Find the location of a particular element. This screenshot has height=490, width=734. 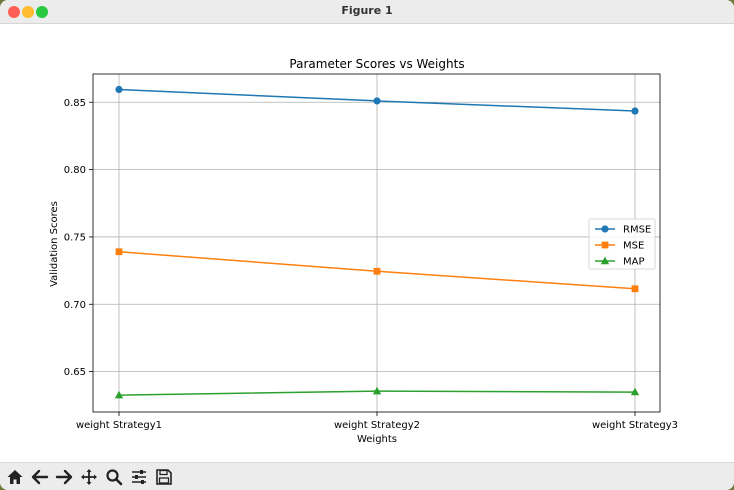

y-axis-label: Validation Scores is located at coordinates (54, 244).